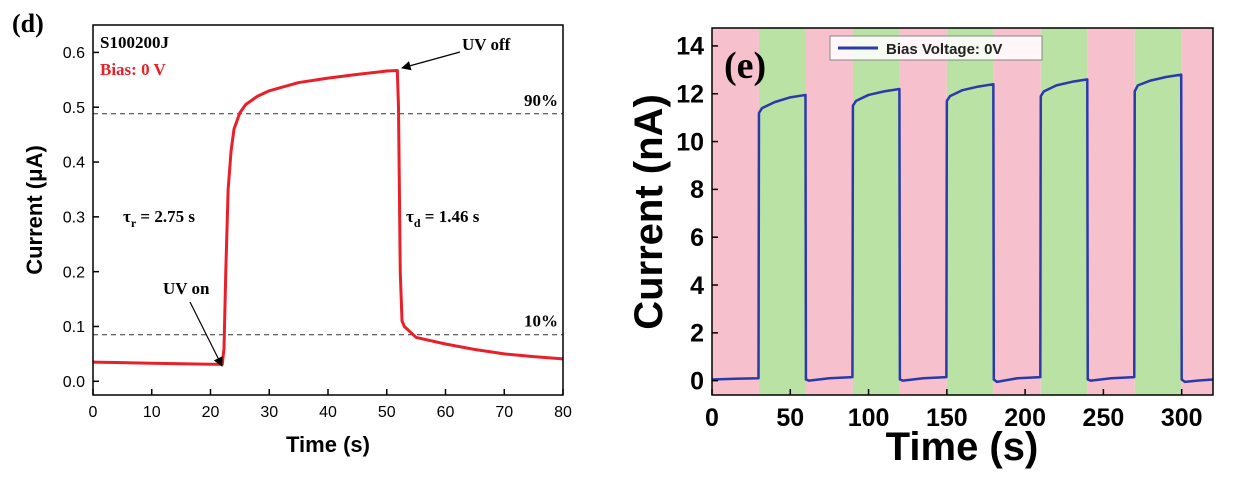 The image size is (1234, 483). Describe the element at coordinates (1182, 418) in the screenshot. I see `x-tick-label: 300` at that location.